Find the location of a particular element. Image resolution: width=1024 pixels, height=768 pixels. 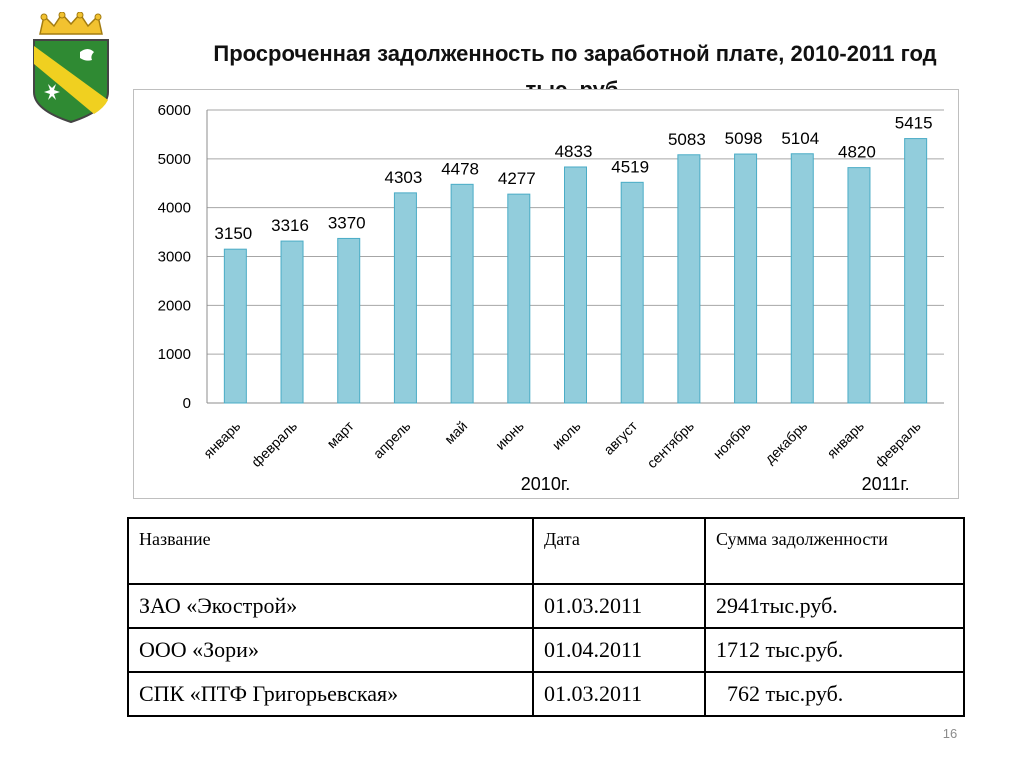

header-name: Название is located at coordinates (330, 551).